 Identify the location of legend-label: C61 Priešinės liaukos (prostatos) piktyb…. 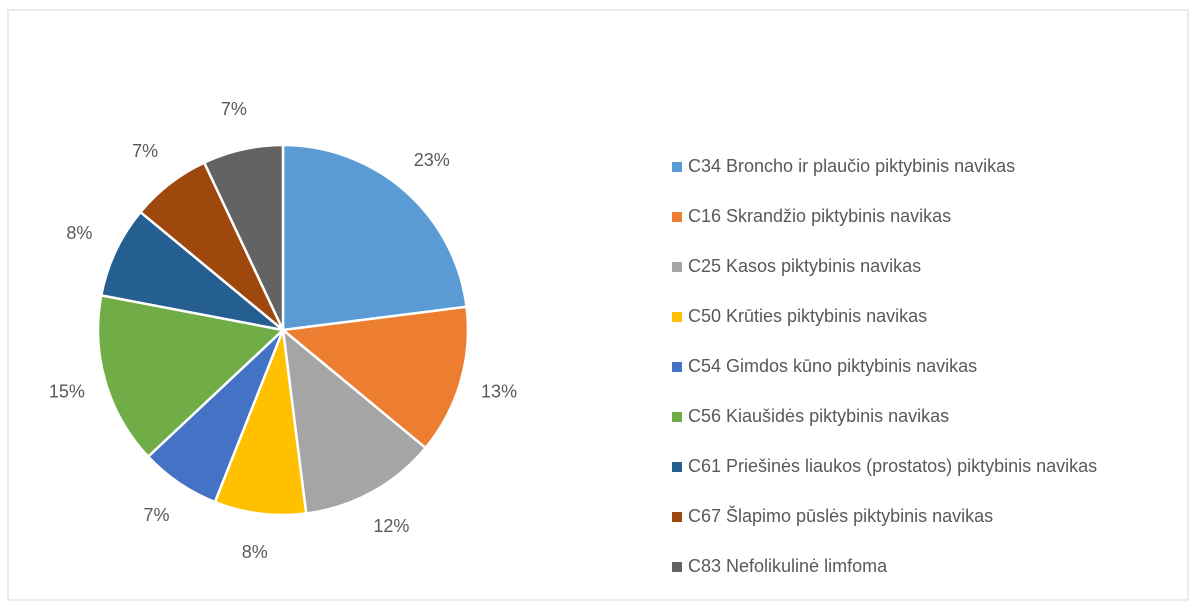
(892, 466).